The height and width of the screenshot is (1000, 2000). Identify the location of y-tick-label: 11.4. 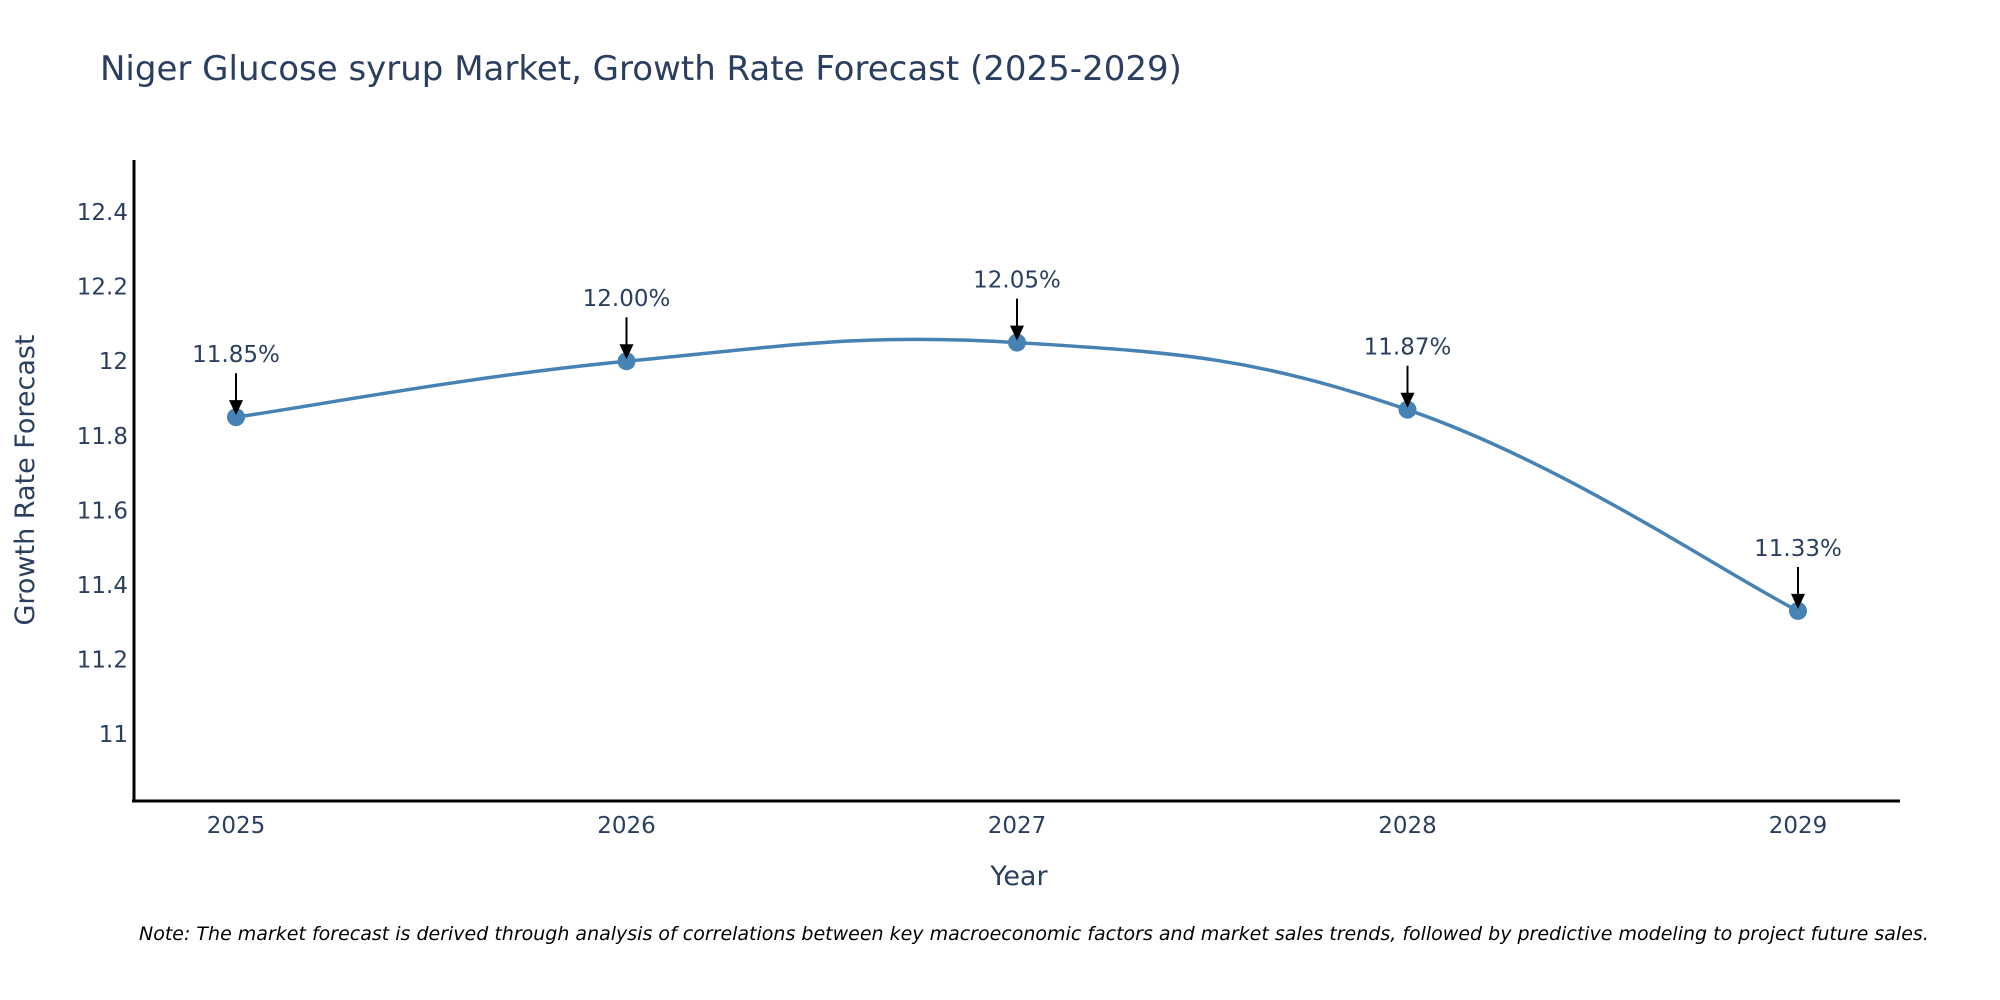
(102, 586).